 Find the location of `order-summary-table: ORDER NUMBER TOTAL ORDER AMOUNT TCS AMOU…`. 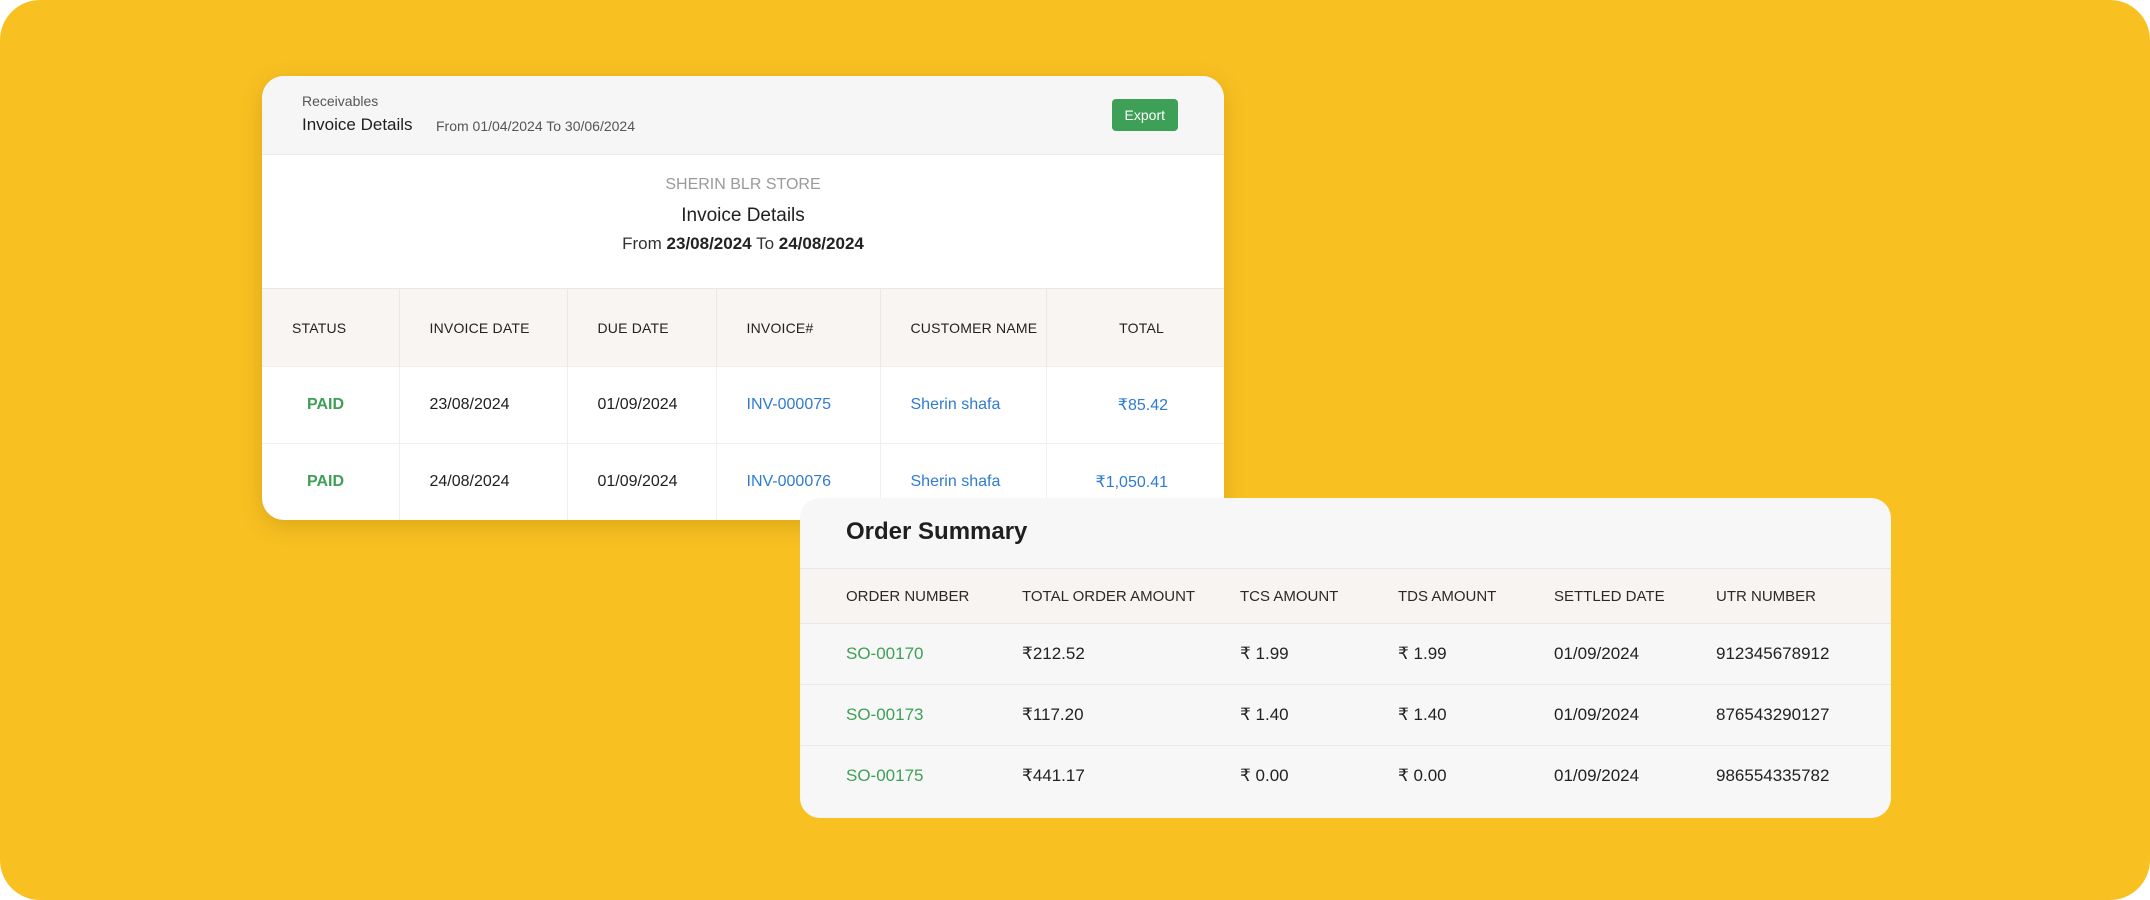

order-summary-table: ORDER NUMBER TOTAL ORDER AMOUNT TCS AMOU… is located at coordinates (1345, 687).